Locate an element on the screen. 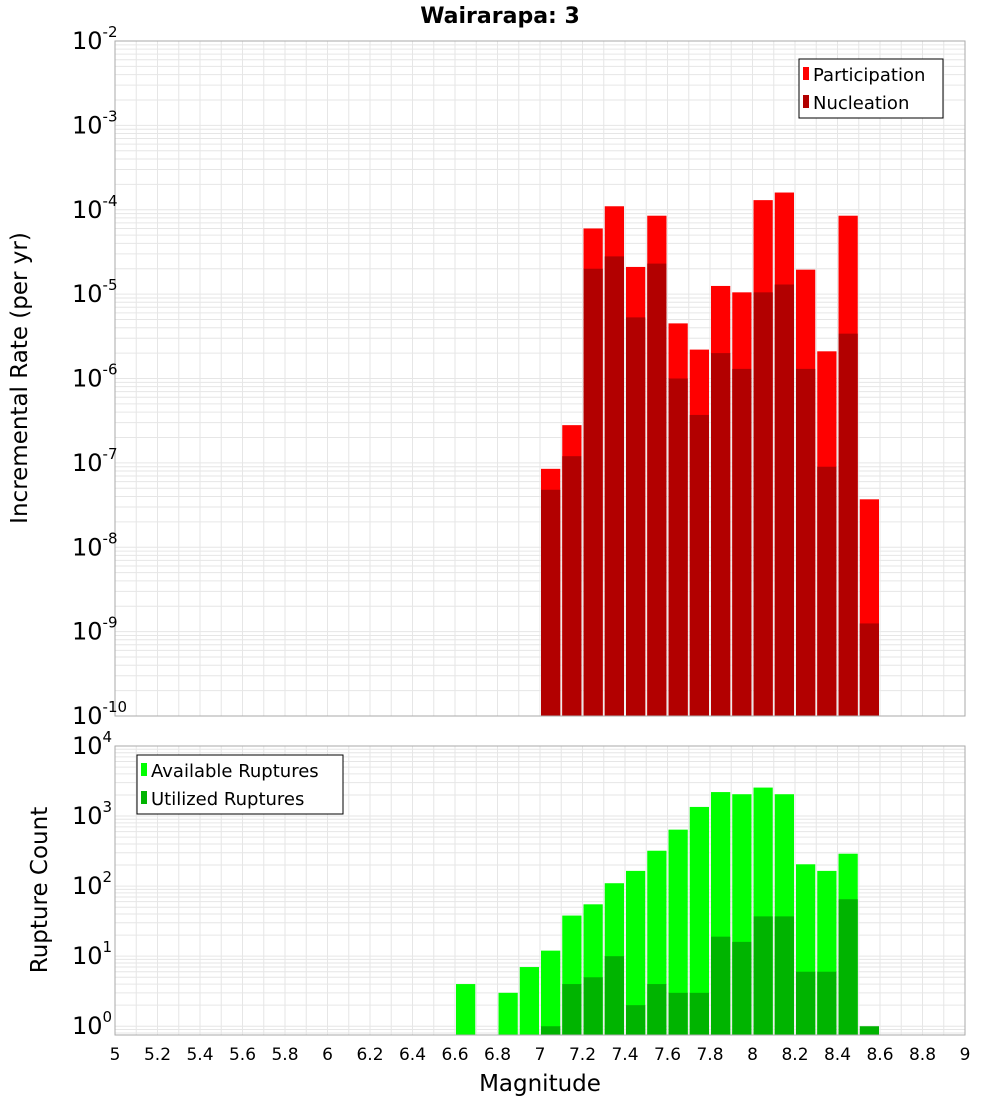 Image resolution: width=1000 pixels, height=1100 pixels. x-tick-label: 5.4 is located at coordinates (199, 1055).